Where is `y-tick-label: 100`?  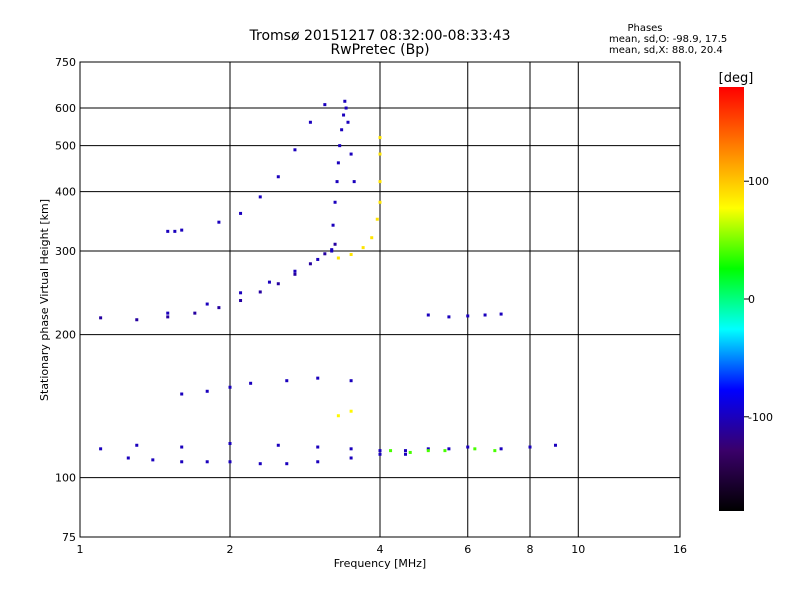 y-tick-label: 100 is located at coordinates (65, 478).